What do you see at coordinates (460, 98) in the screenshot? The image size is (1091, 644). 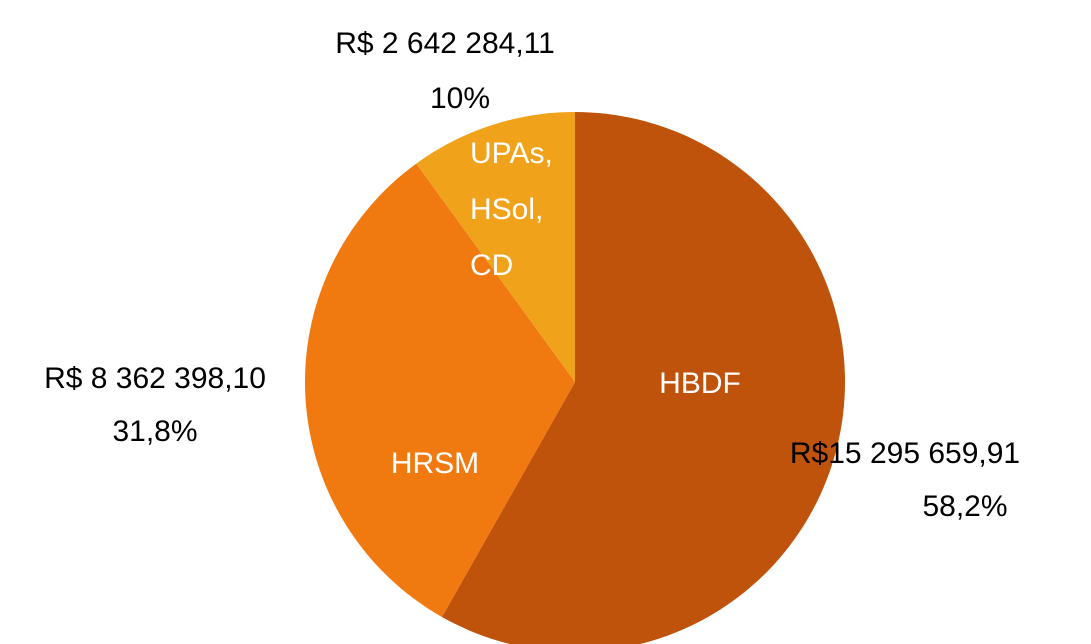 I see `percent-label: 10%` at bounding box center [460, 98].